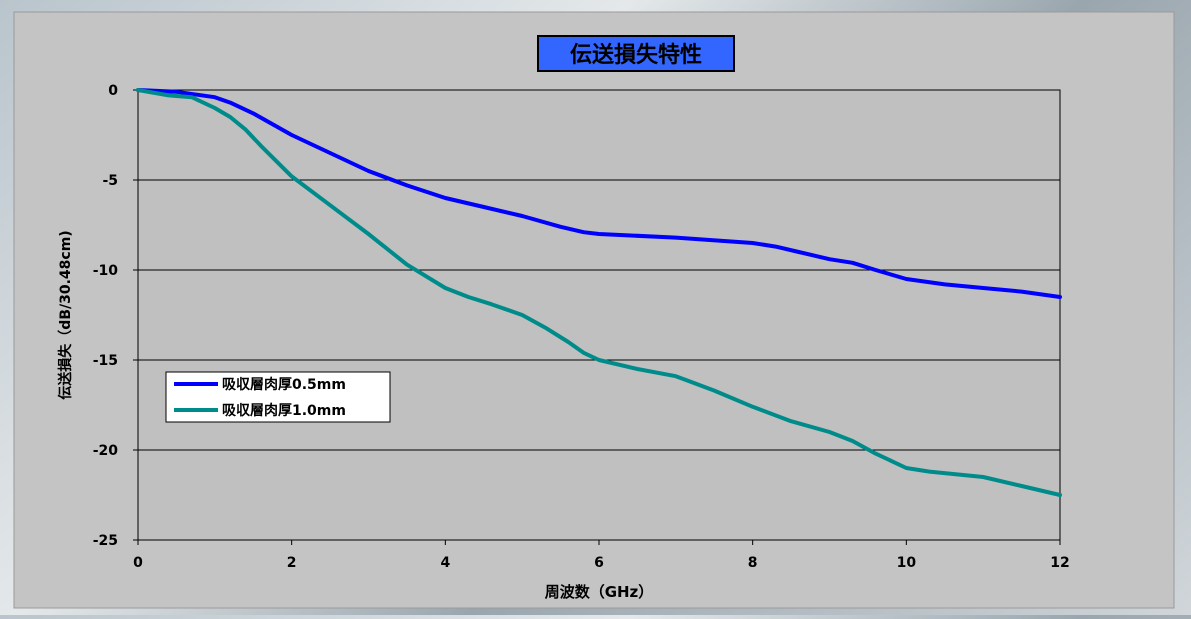 The image size is (1191, 619). I want to click on legend: 吸収層肉厚0.5mm 吸収層肉厚1.0mm, so click(278, 397).